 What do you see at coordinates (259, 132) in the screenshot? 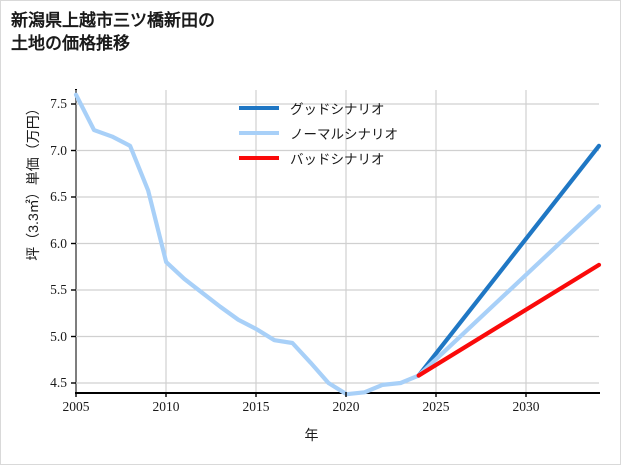
I see `legend-swatch-normal` at bounding box center [259, 132].